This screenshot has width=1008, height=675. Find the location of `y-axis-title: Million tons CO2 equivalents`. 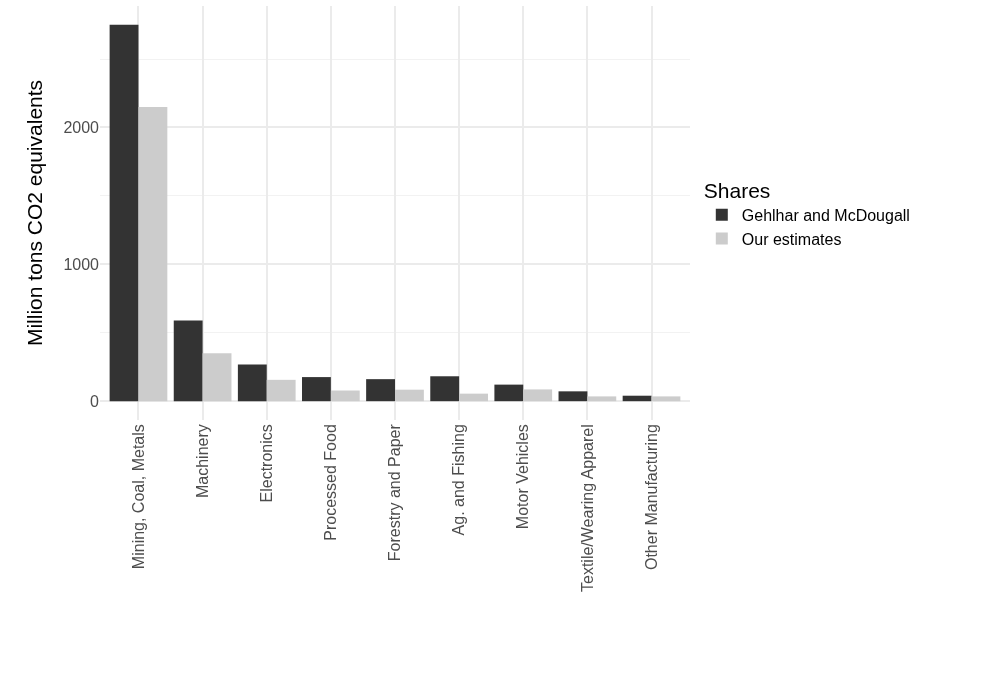

y-axis-title: Million tons CO2 equivalents is located at coordinates (34, 213).